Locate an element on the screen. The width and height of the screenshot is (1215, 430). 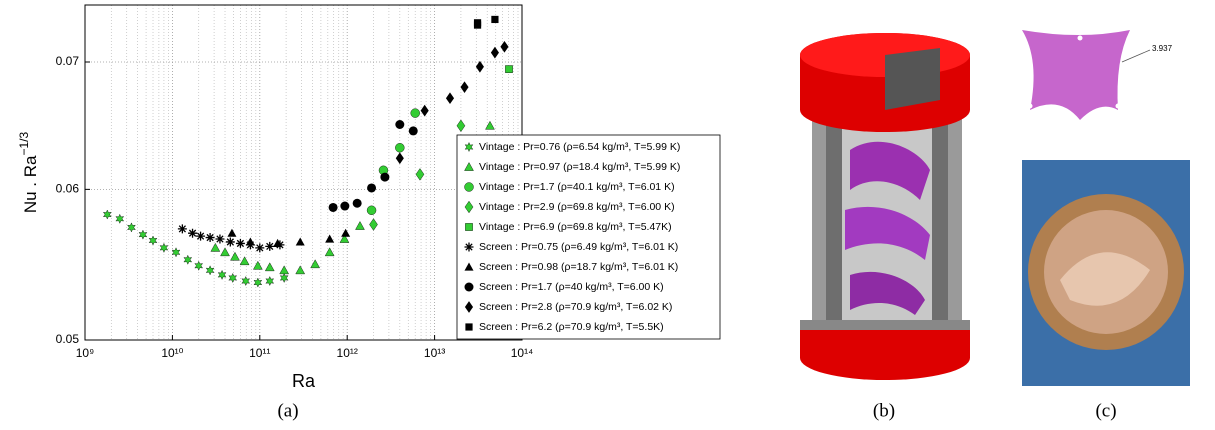
photo is located at coordinates (1106, 273).